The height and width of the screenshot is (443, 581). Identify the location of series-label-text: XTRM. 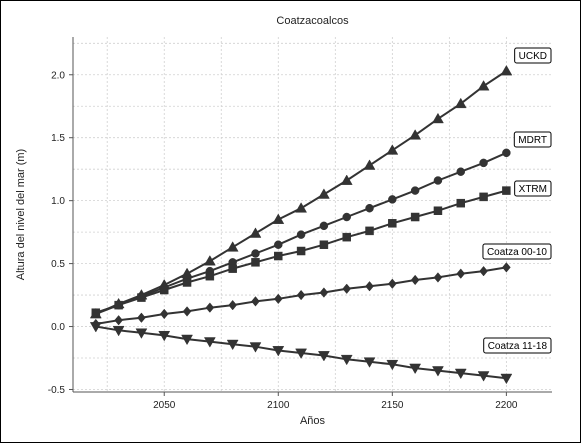
(533, 189).